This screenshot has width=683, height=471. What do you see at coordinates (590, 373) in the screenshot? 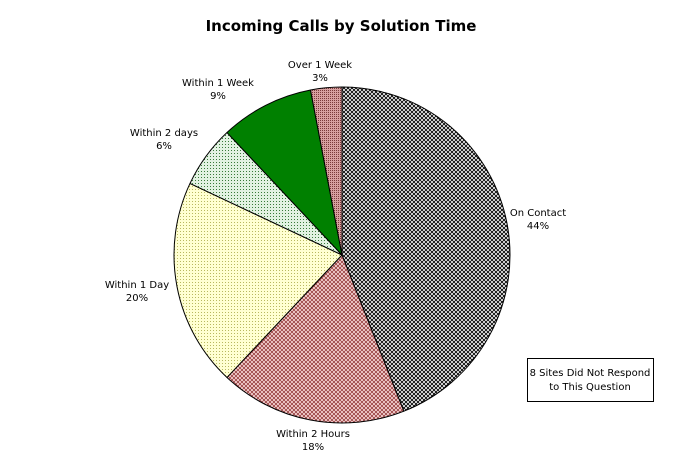
I see `annotation-line-1: 8 Sites Did Not Respond` at bounding box center [590, 373].